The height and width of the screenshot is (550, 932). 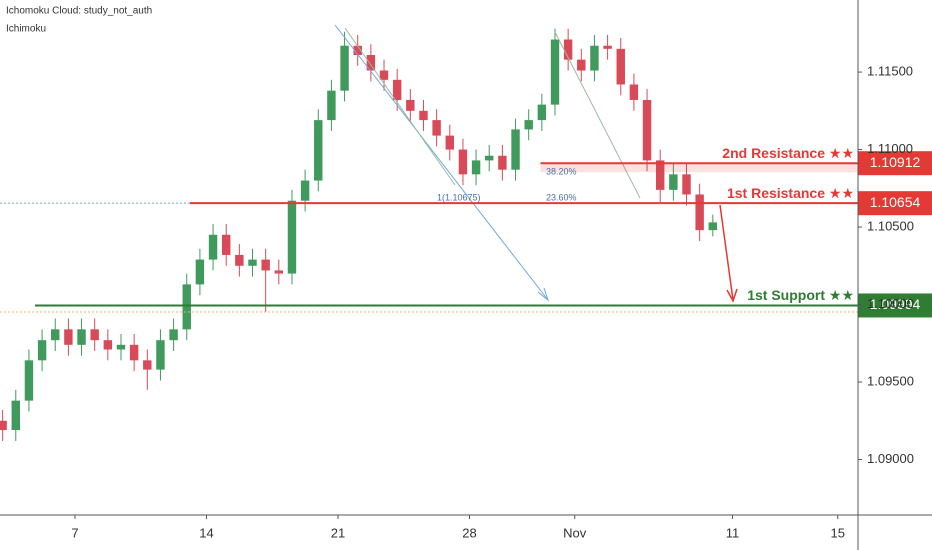 What do you see at coordinates (726, 252) in the screenshot?
I see `forecast-arrow` at bounding box center [726, 252].